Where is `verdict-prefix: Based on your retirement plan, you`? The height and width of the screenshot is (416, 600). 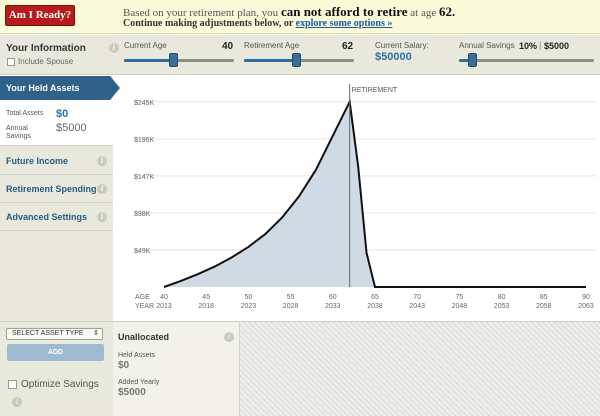
verdict-prefix: Based on your retirement plan, you is located at coordinates (201, 13).